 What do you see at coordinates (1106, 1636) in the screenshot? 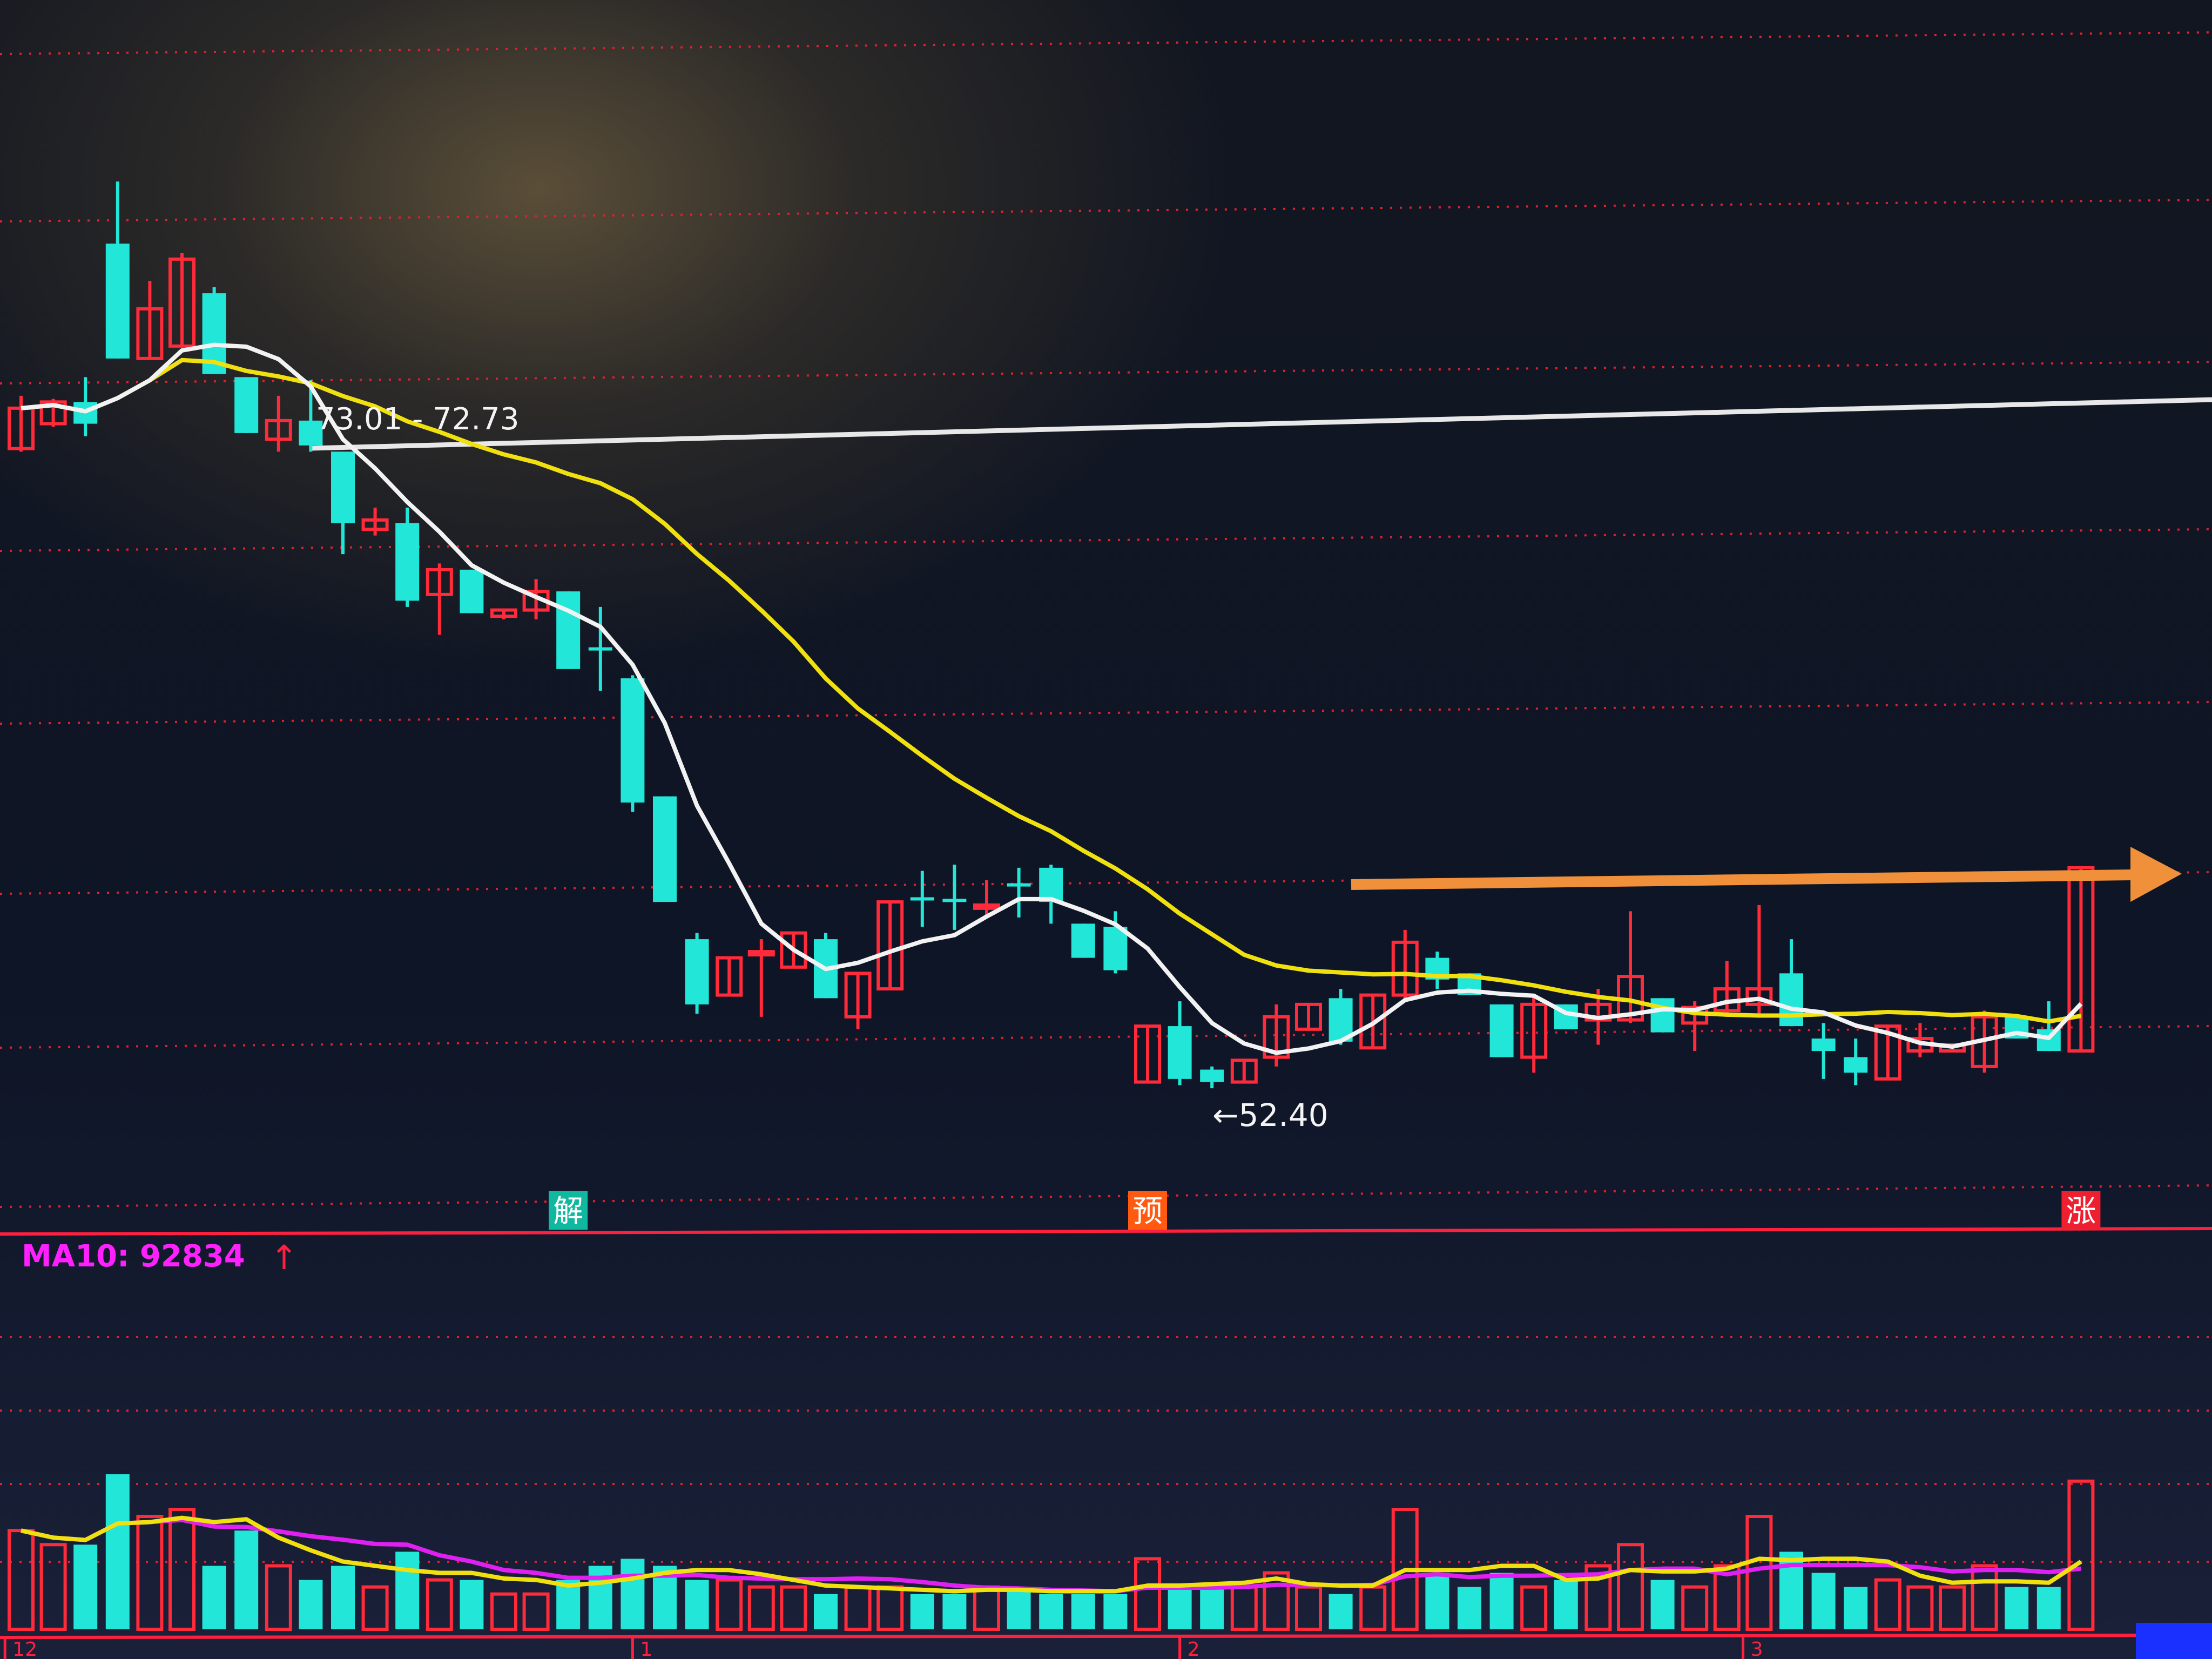
I see `x-axis-line` at bounding box center [1106, 1636].